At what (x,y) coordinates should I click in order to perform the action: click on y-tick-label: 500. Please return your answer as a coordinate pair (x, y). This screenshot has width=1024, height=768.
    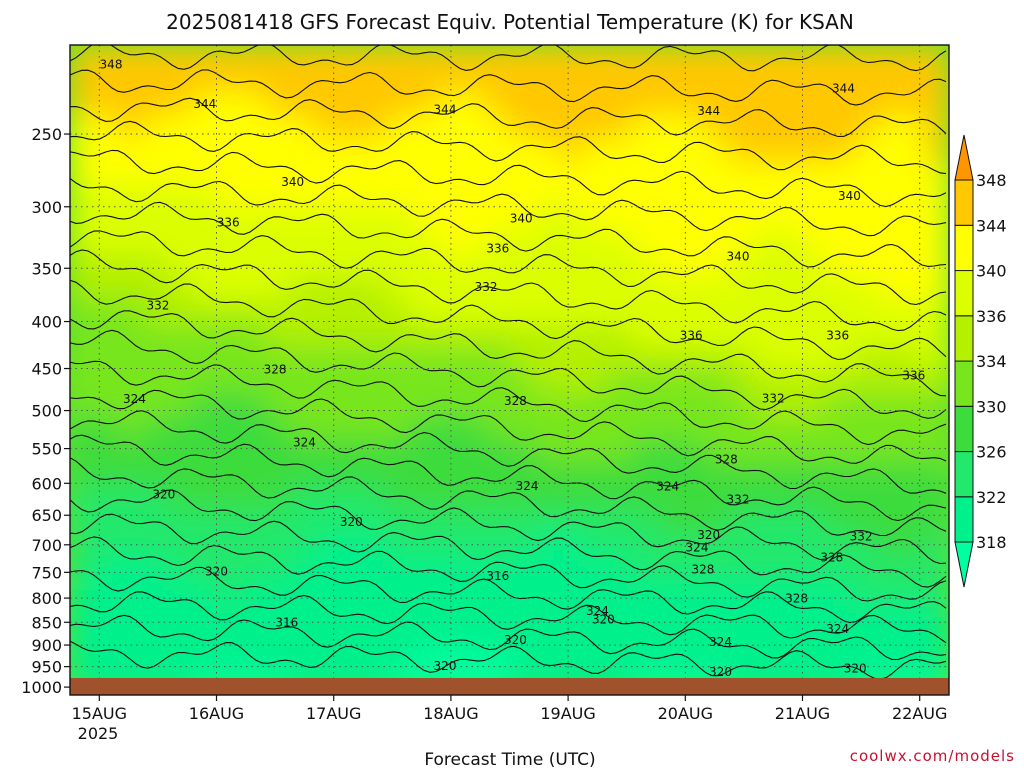
    Looking at the image, I should click on (46, 411).